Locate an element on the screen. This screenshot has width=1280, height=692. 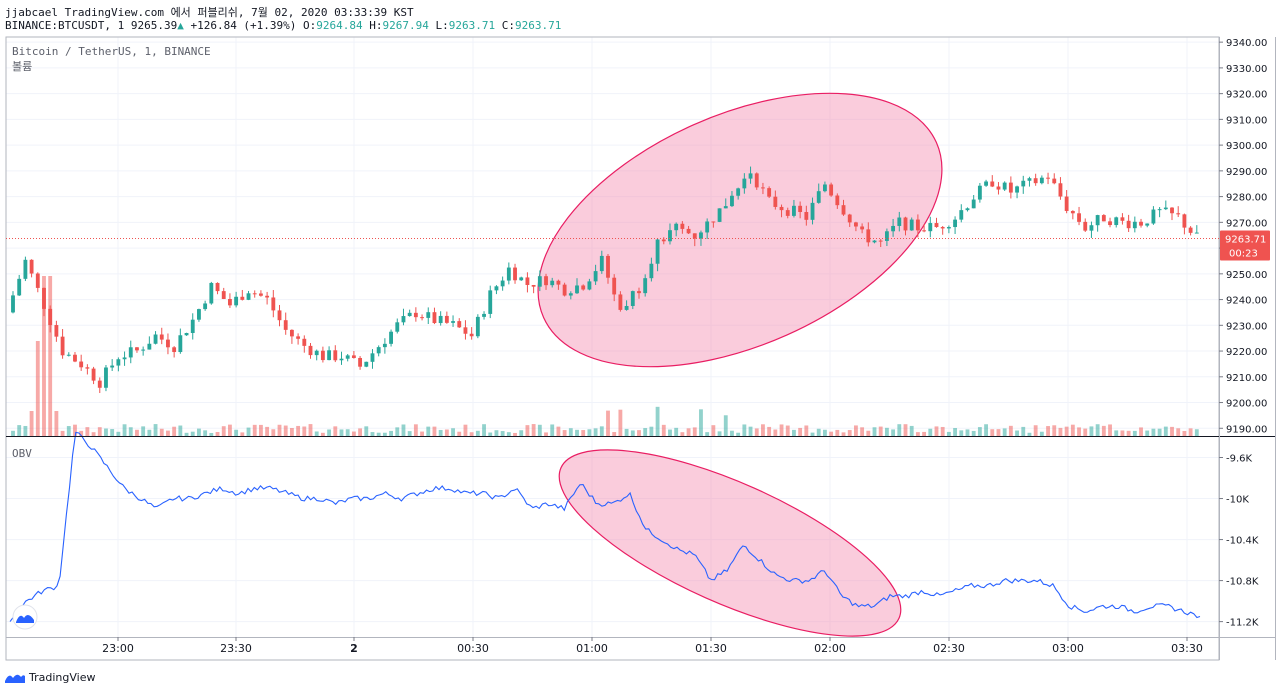
price-change: +126.84 (+1.39%) is located at coordinates (243, 25).